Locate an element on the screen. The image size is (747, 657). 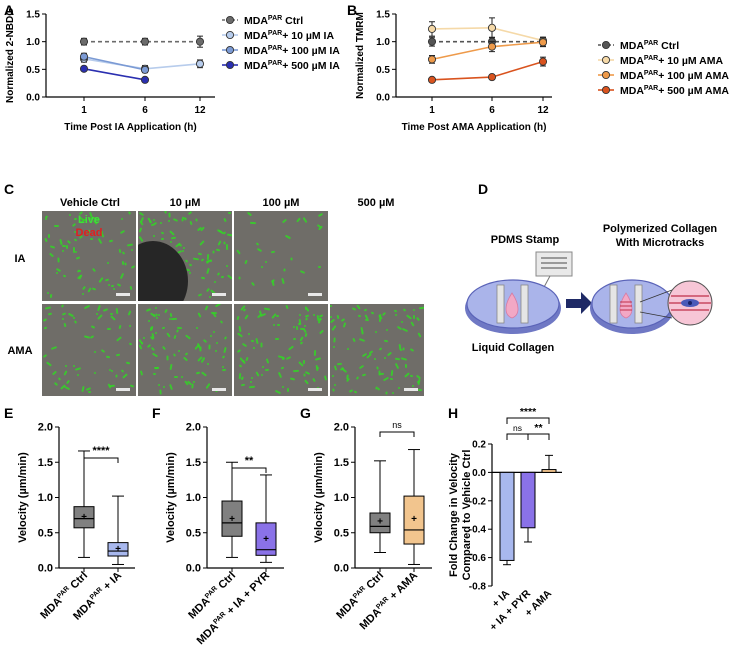
bar-0: + IA is located at coordinates (502, 540).